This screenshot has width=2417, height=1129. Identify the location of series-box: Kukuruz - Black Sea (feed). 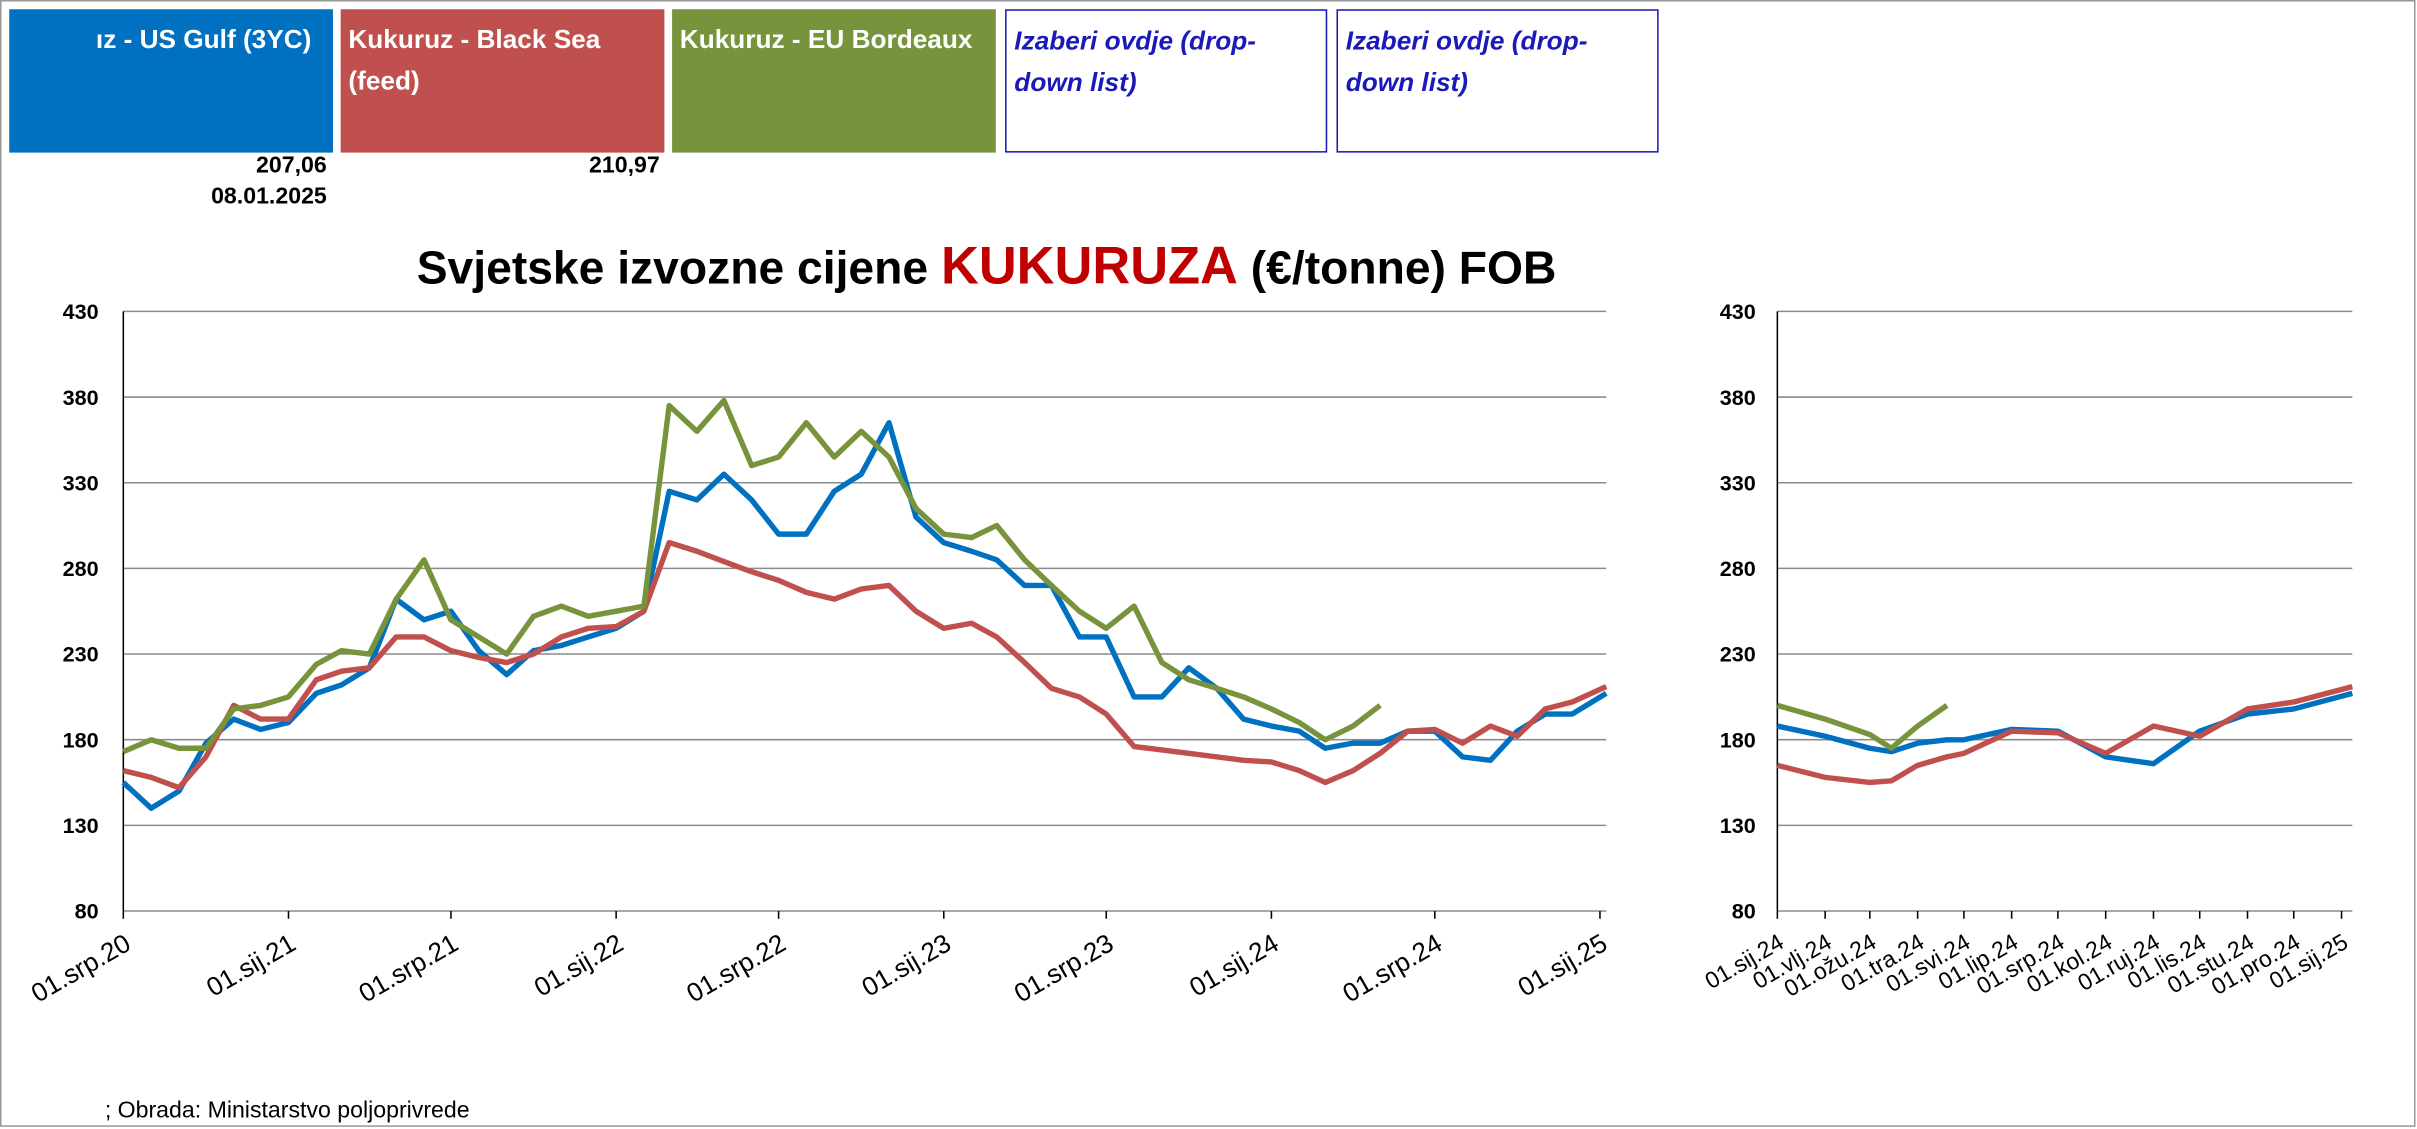
(502, 81).